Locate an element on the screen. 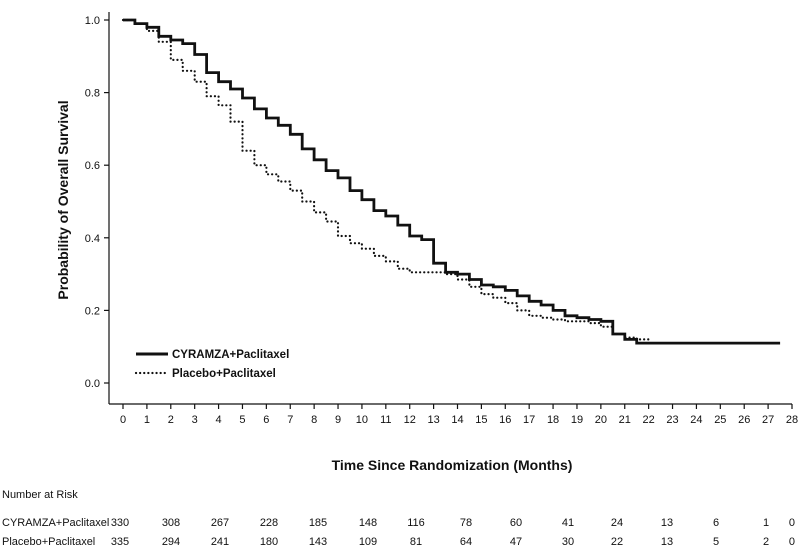 The width and height of the screenshot is (800, 551). risk-value: 143 is located at coordinates (318, 542).